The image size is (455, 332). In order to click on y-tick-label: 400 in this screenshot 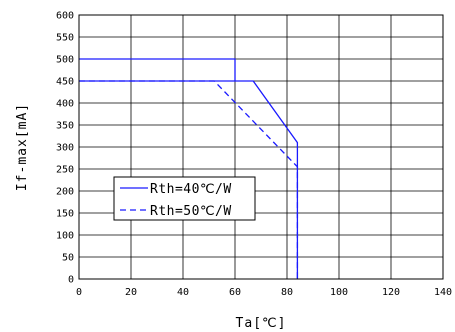, I will do `click(65, 104)`.